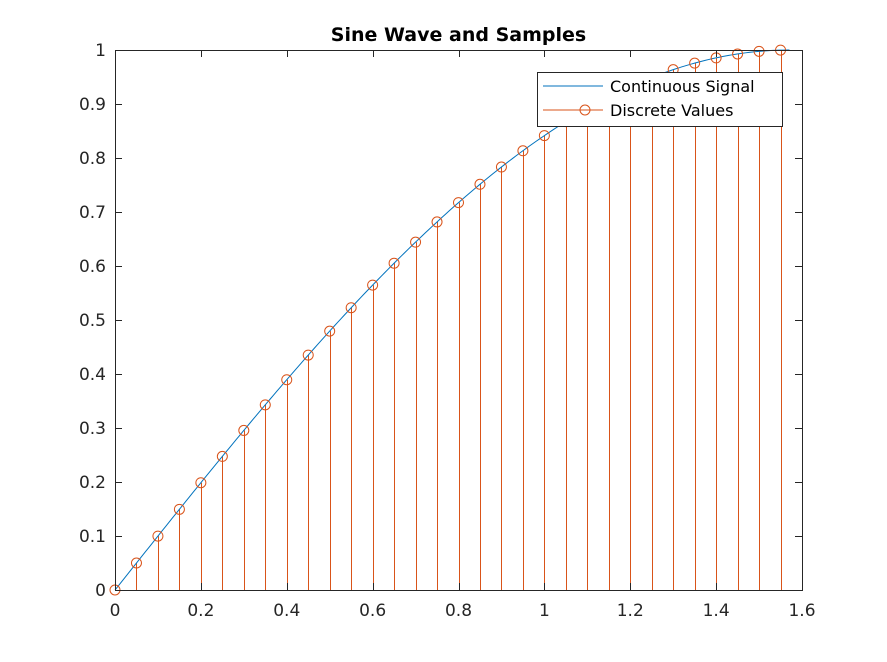  Describe the element at coordinates (544, 611) in the screenshot. I see `x-tick-label: 1` at that location.